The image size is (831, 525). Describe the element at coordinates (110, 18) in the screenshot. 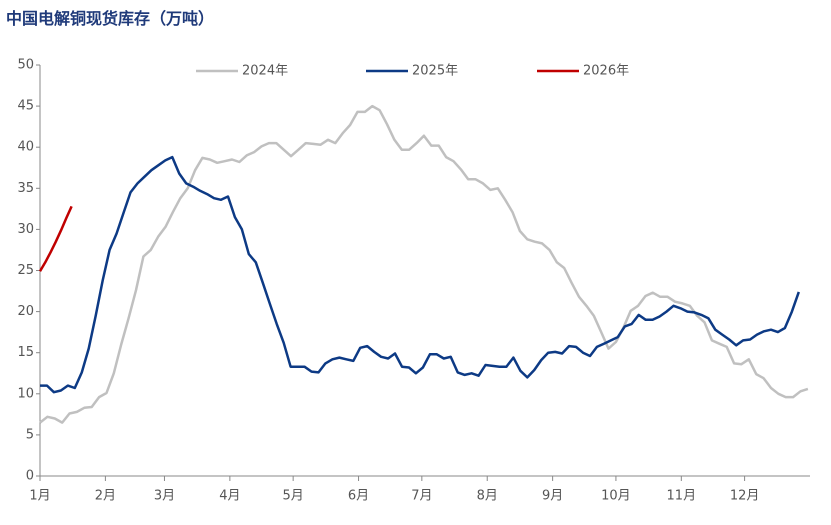

I see `chart-title: 中国电解铜现货库存（万吨）` at that location.